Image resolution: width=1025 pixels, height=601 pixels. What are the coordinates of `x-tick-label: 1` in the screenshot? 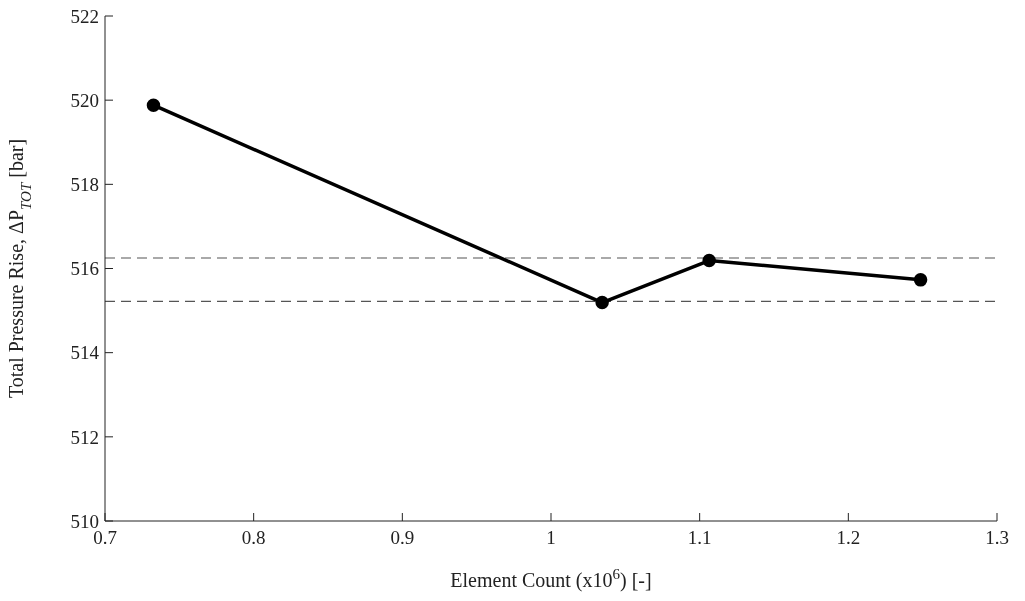 It's located at (551, 538).